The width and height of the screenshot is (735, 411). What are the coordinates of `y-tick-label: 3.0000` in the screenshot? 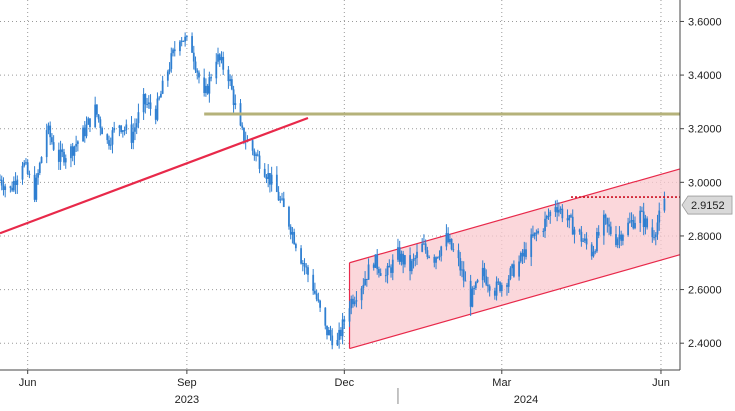 It's located at (705, 183).